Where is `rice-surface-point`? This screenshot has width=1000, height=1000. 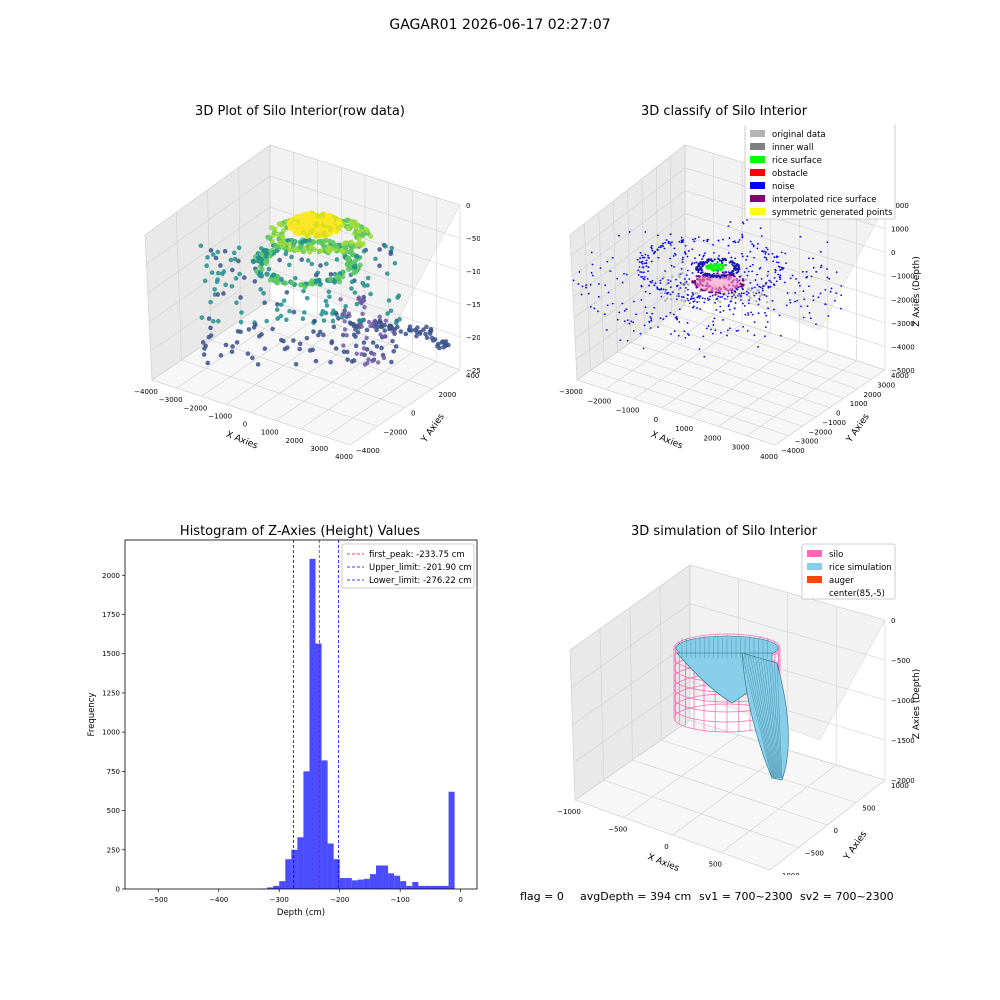
rice-surface-point is located at coordinates (716, 266).